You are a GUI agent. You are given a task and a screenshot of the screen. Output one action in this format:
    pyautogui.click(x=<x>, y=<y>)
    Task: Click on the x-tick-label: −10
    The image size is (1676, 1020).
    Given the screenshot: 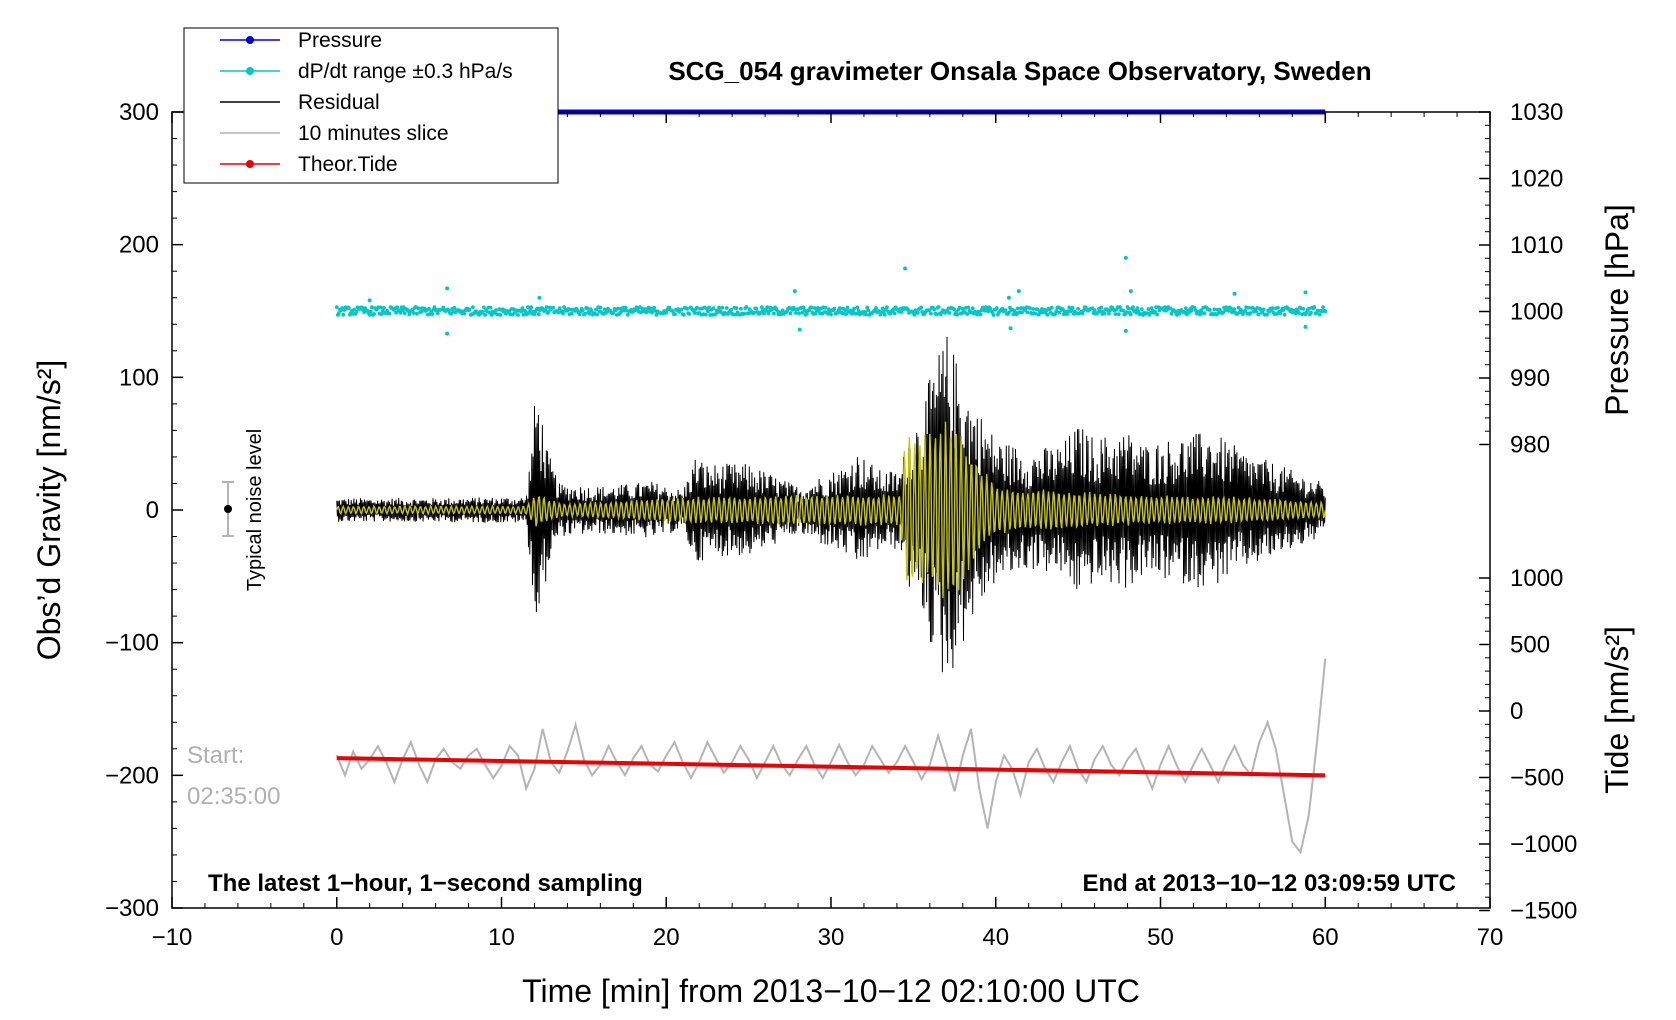 What is the action you would take?
    pyautogui.click(x=172, y=937)
    